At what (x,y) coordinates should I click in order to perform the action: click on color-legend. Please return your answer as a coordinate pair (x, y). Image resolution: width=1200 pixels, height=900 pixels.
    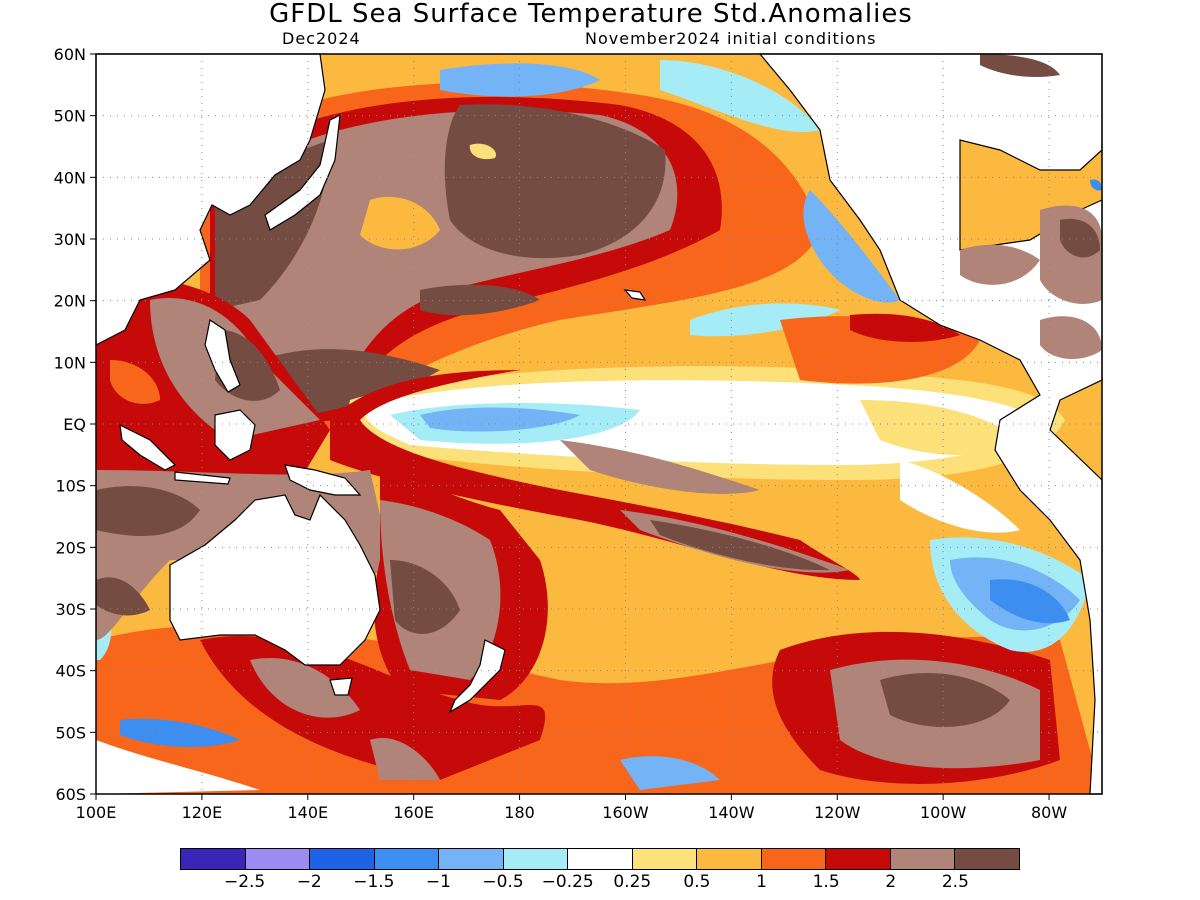
    Looking at the image, I should click on (600, 859).